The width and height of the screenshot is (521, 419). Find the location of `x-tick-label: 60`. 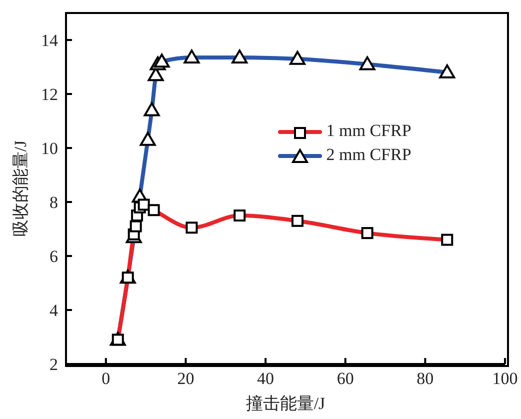

x-tick-label: 60 is located at coordinates (345, 378).